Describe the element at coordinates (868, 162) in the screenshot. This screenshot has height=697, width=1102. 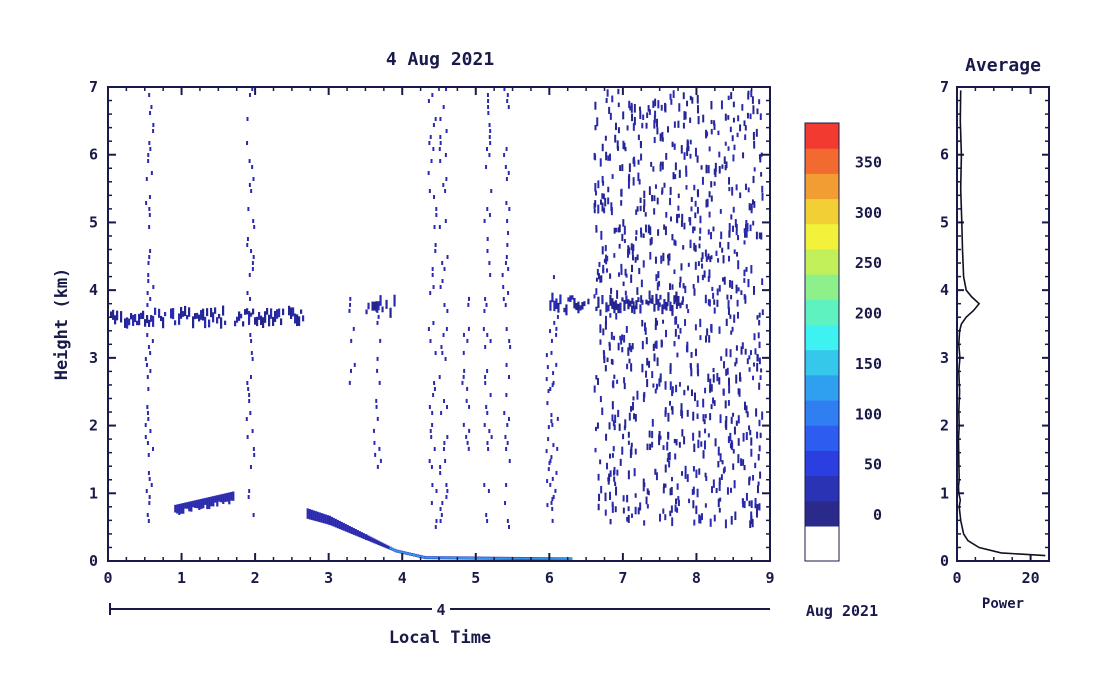
I see `colorbar-label: 350` at that location.